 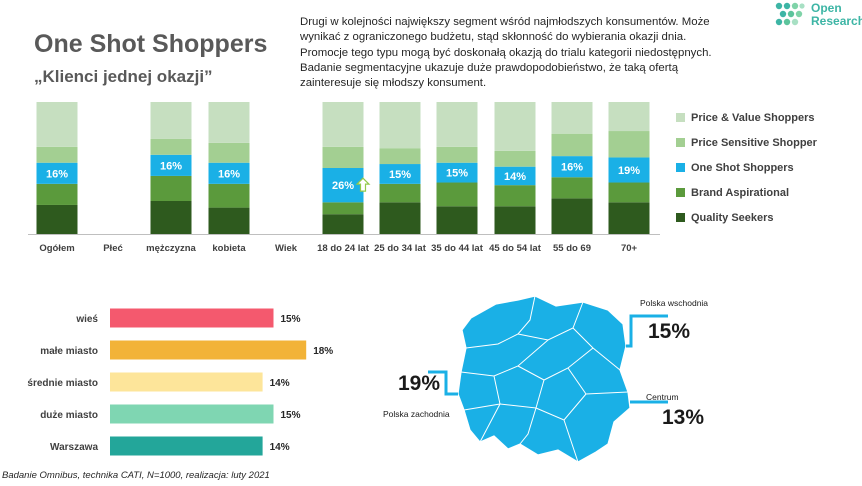 What do you see at coordinates (836, 21) in the screenshot?
I see `logo-line-2: Research` at bounding box center [836, 21].